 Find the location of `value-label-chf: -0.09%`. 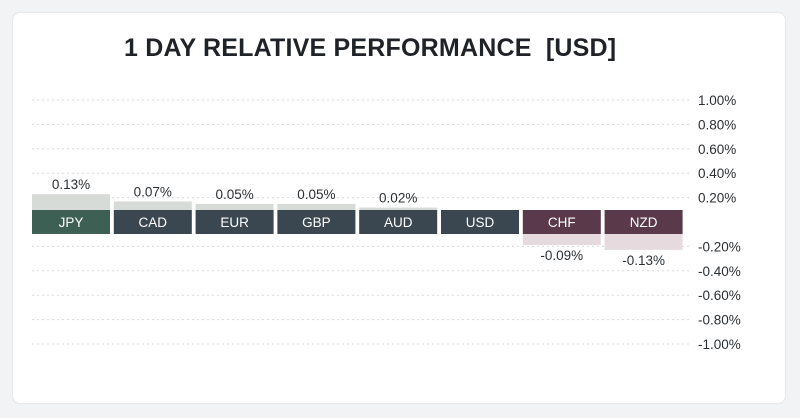

value-label-chf: -0.09% is located at coordinates (561, 255).